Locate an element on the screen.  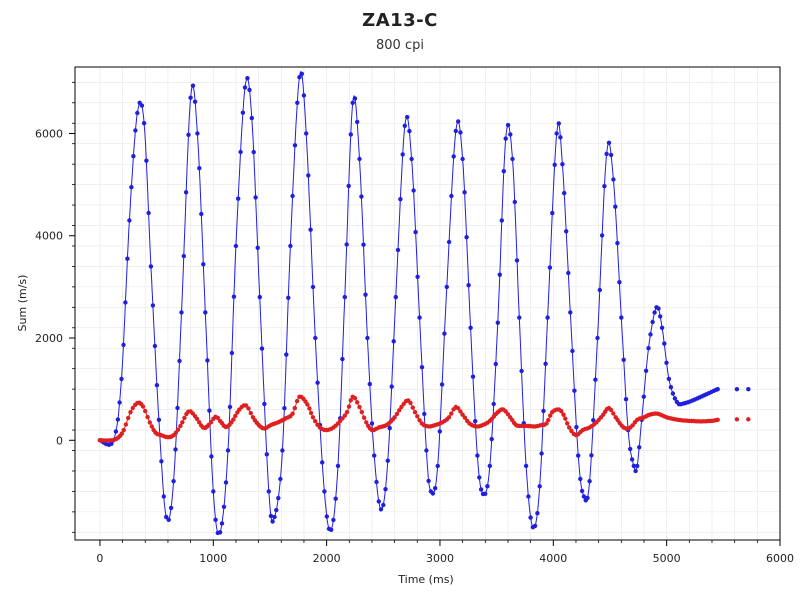
x-tick-label: 1000 is located at coordinates (213, 558).